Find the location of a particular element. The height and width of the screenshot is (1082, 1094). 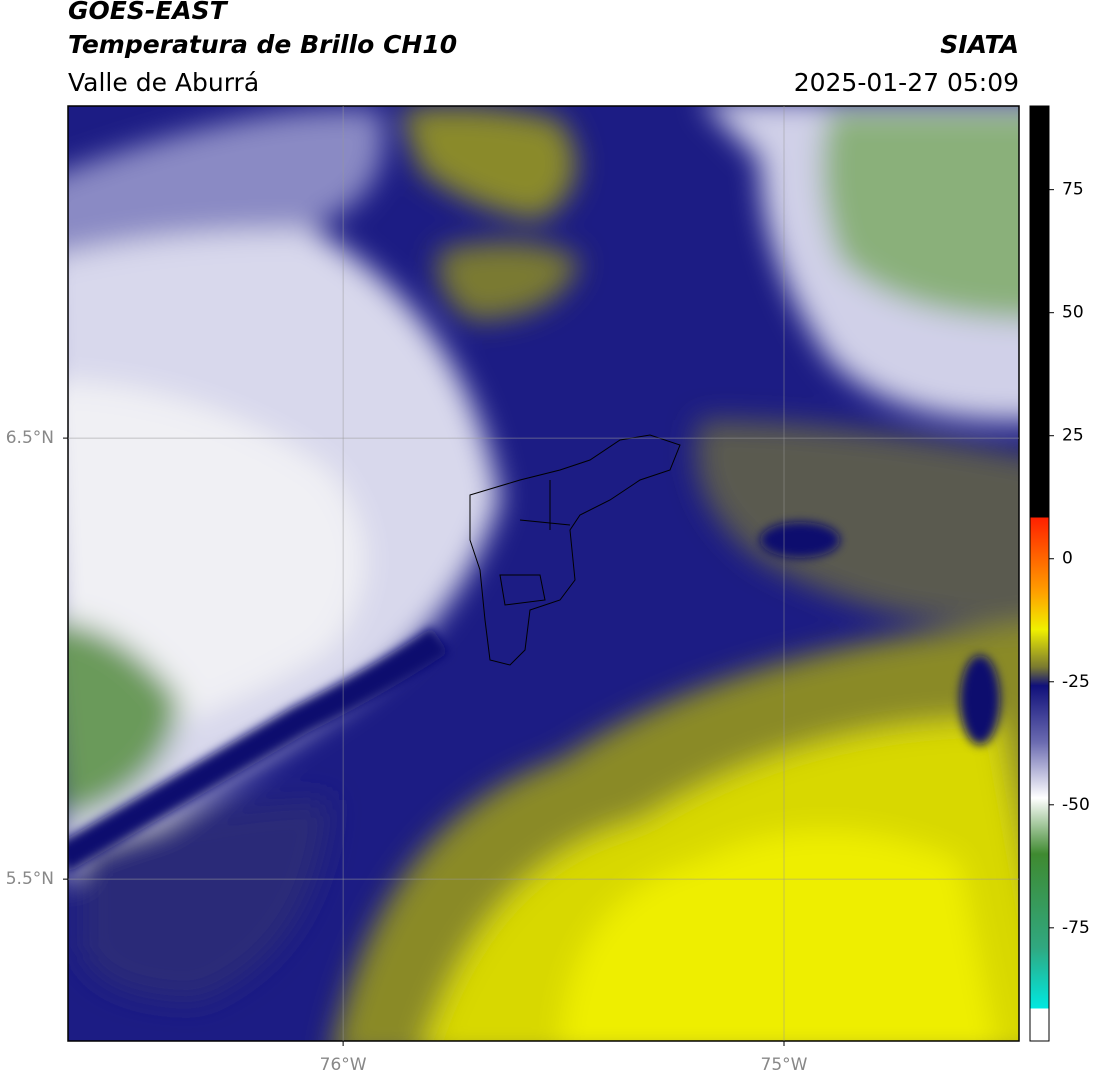

source: SIATA is located at coordinates (979, 44).